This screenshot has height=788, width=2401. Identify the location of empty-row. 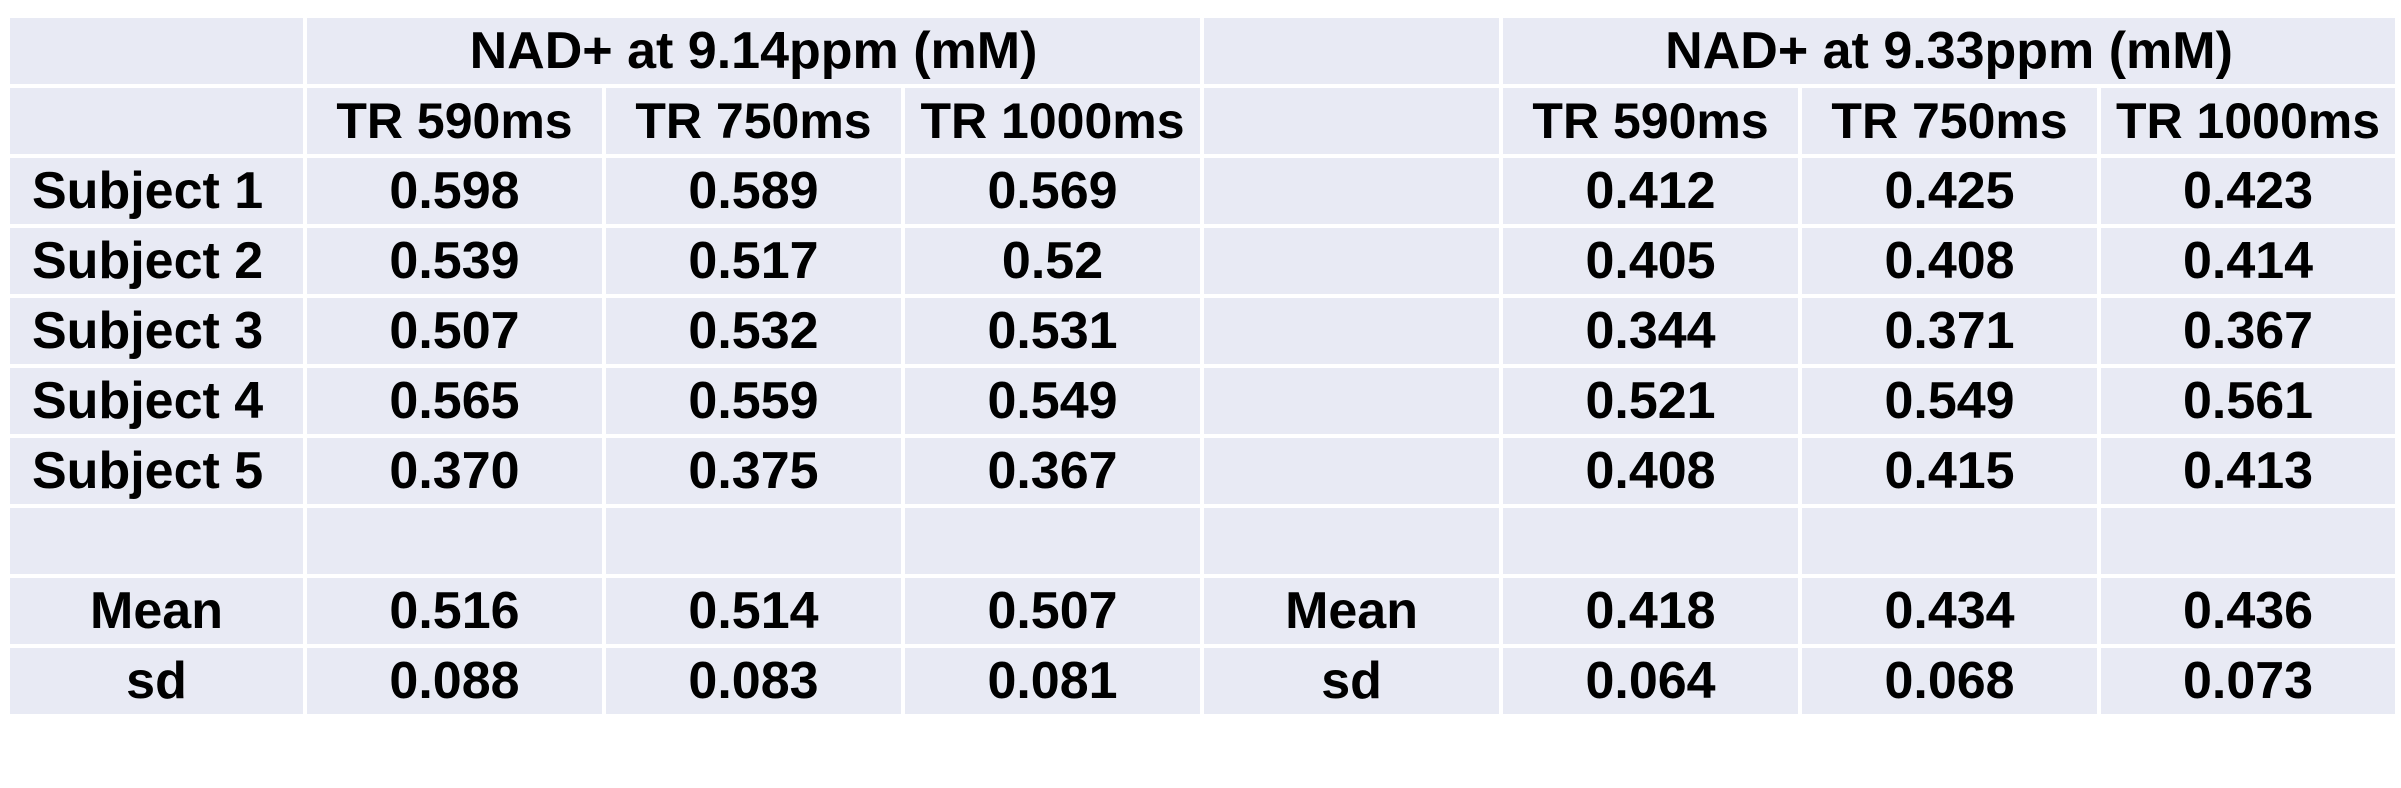
(1203, 541).